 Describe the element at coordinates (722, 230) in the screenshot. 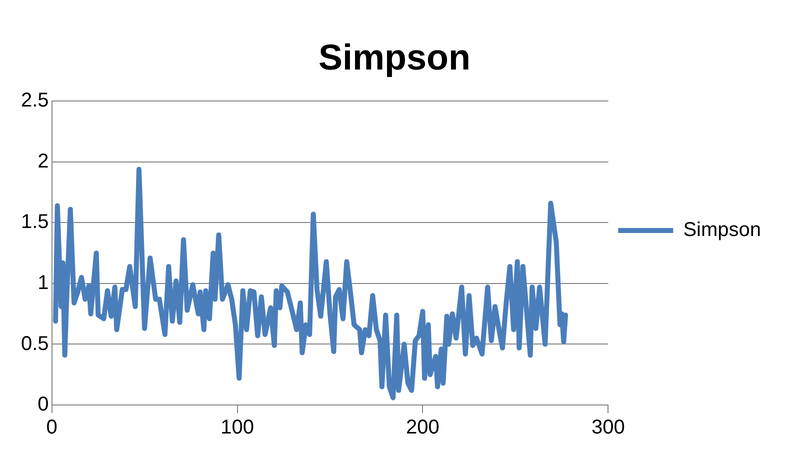

I see `legend-label: Simpson` at that location.